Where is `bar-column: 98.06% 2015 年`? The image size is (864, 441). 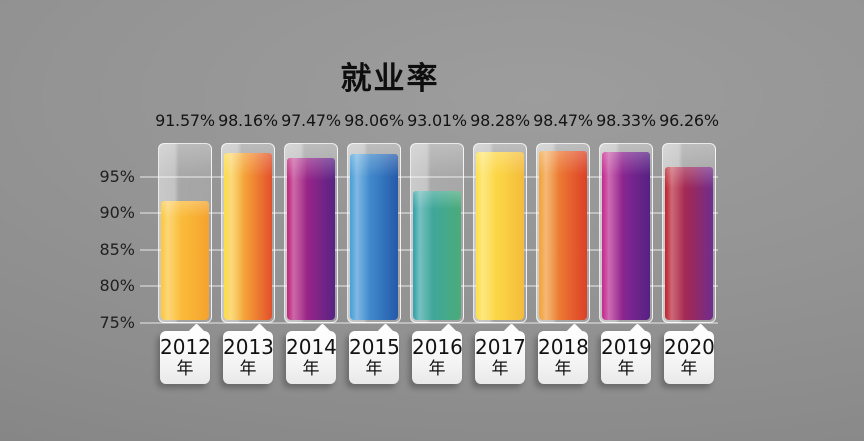 bar-column: 98.06% 2015 年 is located at coordinates (374, 220).